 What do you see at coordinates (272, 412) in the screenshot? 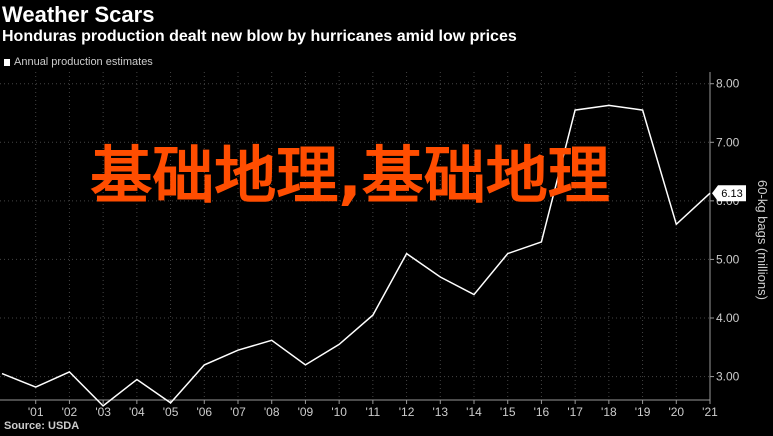
I see `x-tick-label: '08` at bounding box center [272, 412].